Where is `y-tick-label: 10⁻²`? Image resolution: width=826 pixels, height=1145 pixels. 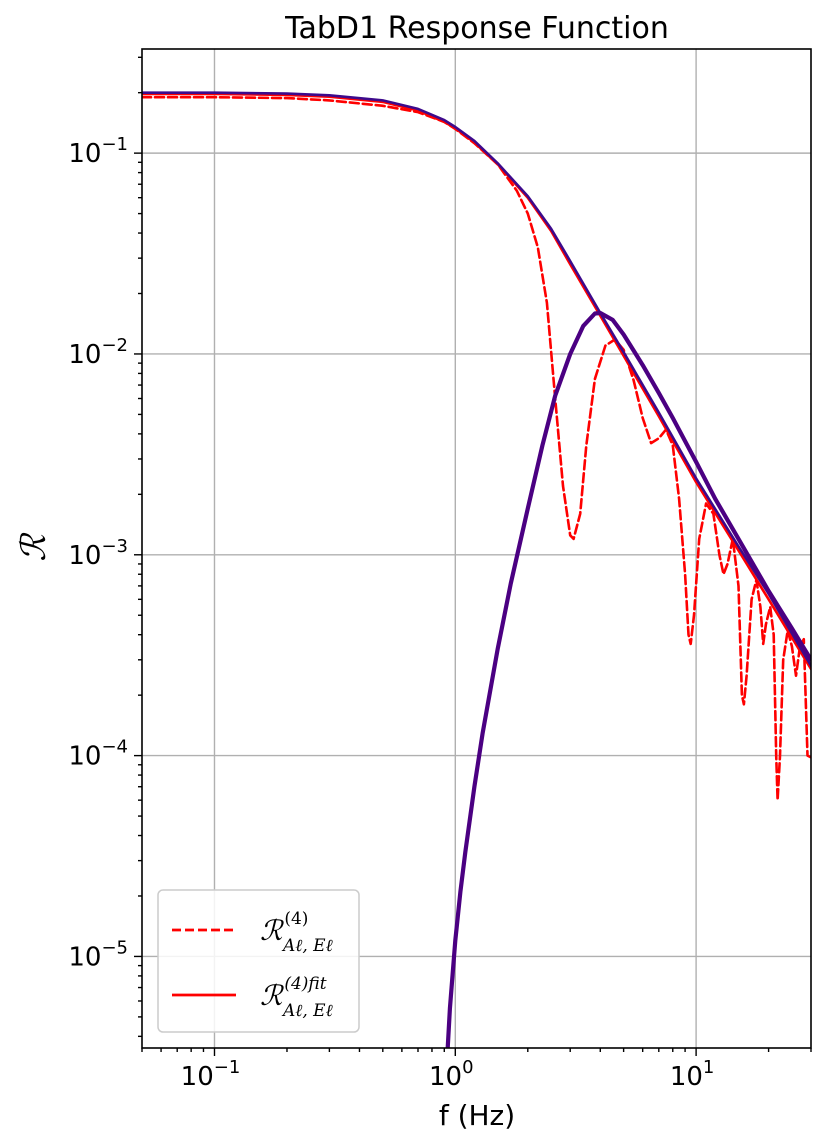 y-tick-label: 10⁻² is located at coordinates (98, 352).